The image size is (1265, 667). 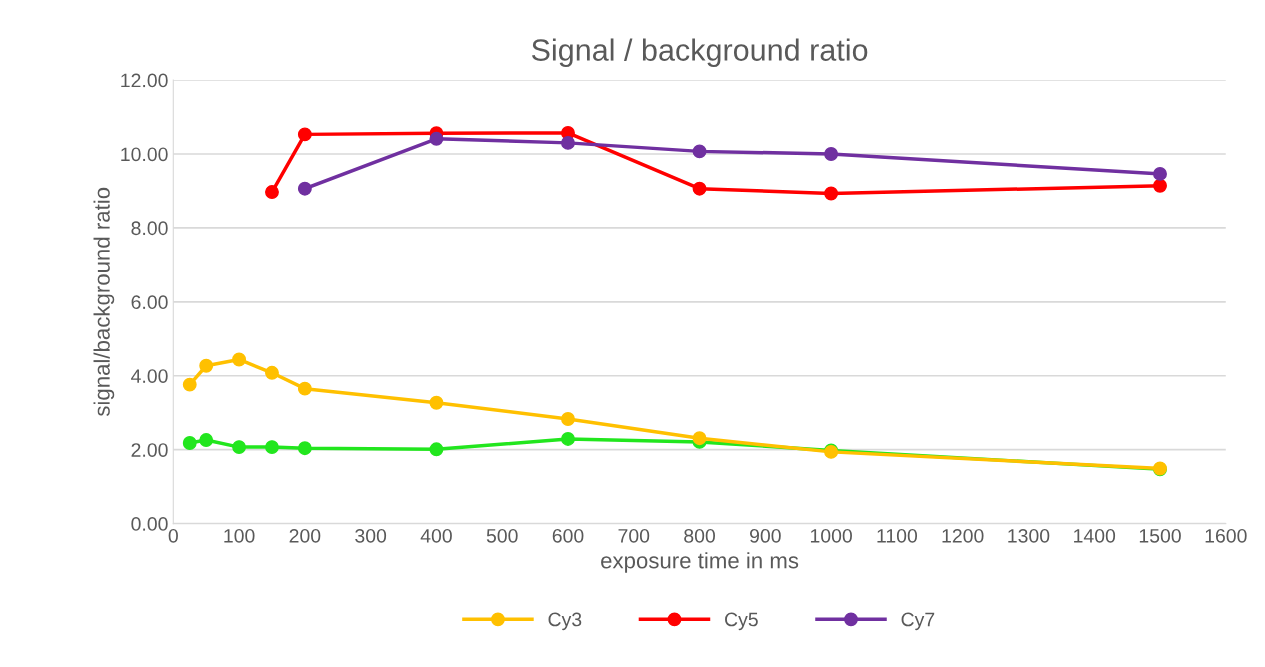 What do you see at coordinates (897, 535) in the screenshot?
I see `x-tick-label: 1100` at bounding box center [897, 535].